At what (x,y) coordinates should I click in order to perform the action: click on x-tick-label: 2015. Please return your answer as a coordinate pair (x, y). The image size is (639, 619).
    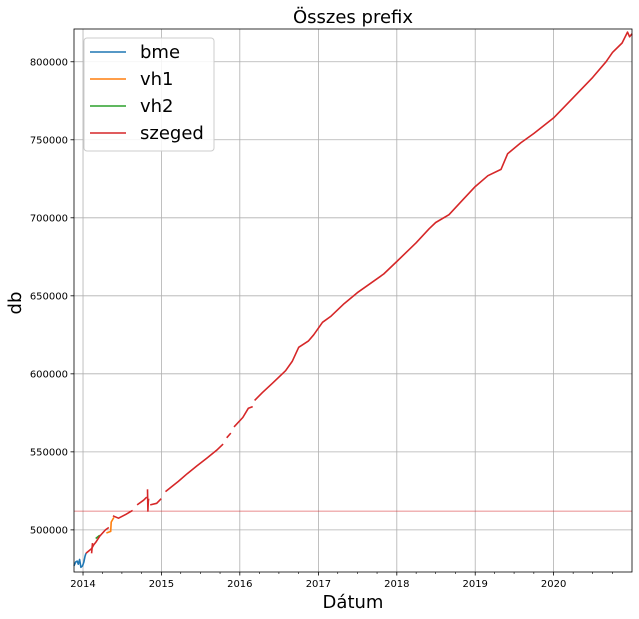
    Looking at the image, I should click on (161, 584).